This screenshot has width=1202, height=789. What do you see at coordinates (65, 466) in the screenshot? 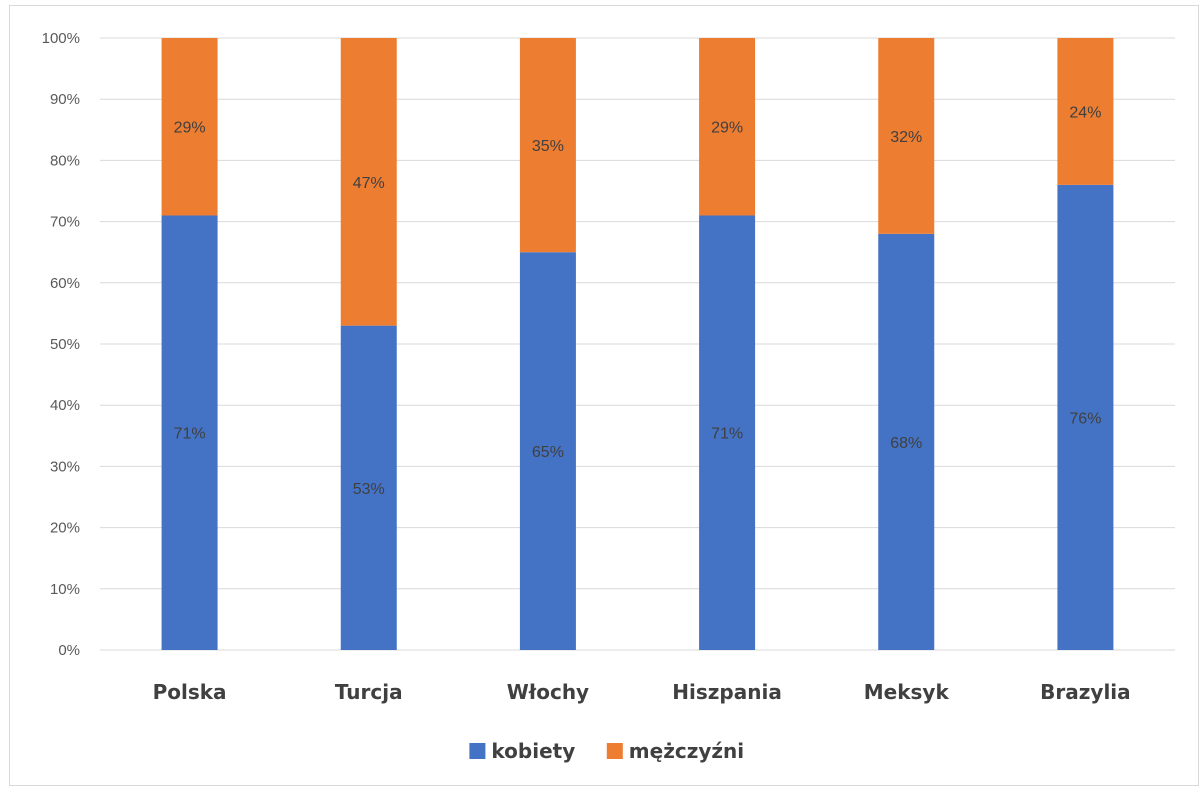
I see `y-tick-label: 30%` at bounding box center [65, 466].